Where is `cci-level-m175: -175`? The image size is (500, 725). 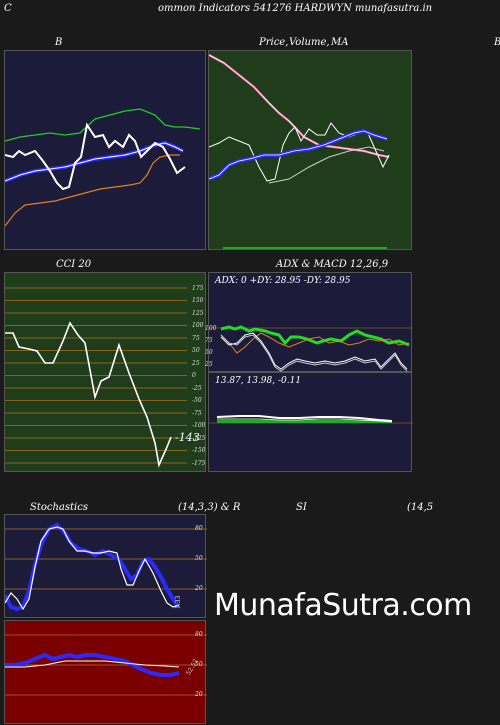
cci-level-m175: -175 is located at coordinates (199, 463).